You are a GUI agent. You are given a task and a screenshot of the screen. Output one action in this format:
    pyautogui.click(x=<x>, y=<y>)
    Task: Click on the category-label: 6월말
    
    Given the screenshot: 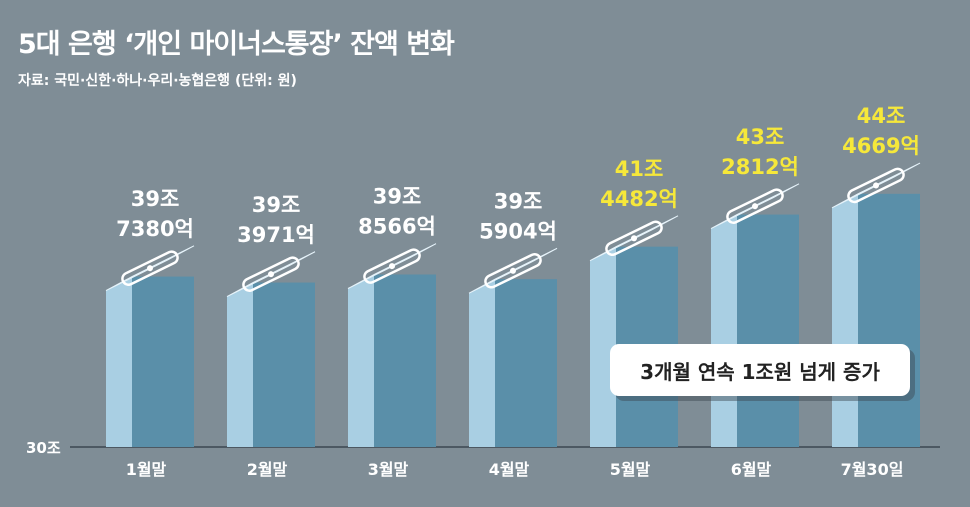 What is the action you would take?
    pyautogui.click(x=751, y=469)
    